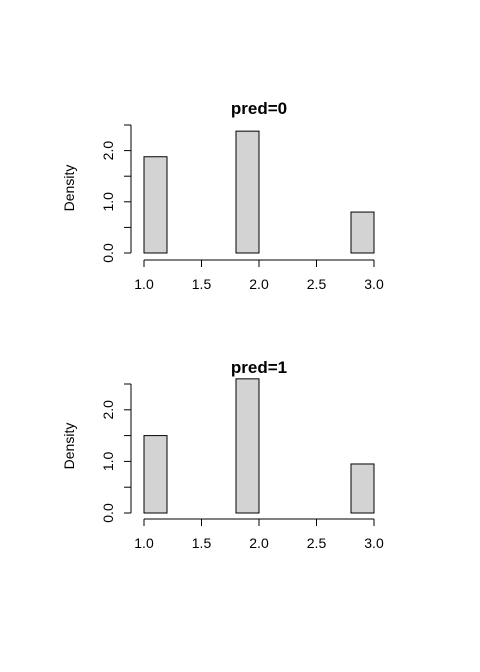 This screenshot has height=672, width=480. What do you see at coordinates (259, 367) in the screenshot?
I see `panel-title: pred=1` at bounding box center [259, 367].